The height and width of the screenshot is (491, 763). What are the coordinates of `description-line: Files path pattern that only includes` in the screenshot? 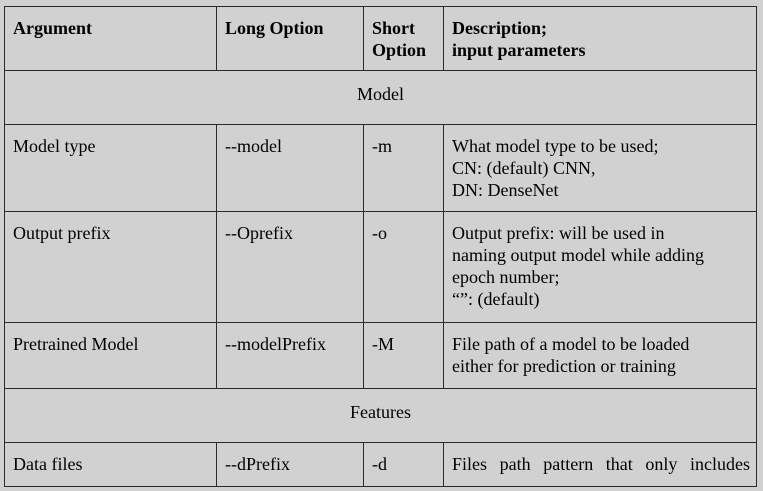 It's located at (601, 464).